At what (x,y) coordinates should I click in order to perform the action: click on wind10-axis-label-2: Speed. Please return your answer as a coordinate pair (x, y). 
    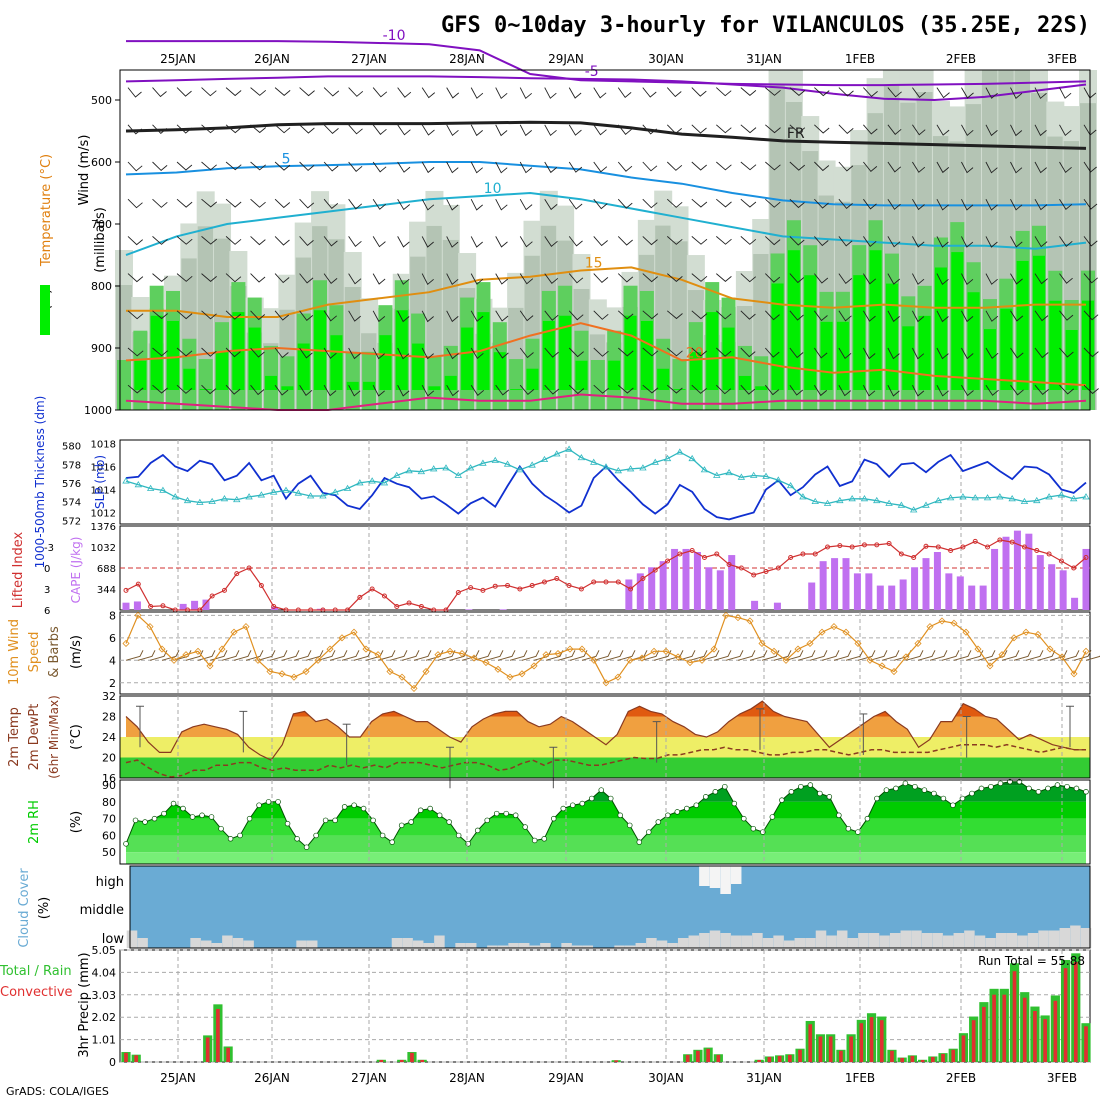
    Looking at the image, I should click on (34, 652).